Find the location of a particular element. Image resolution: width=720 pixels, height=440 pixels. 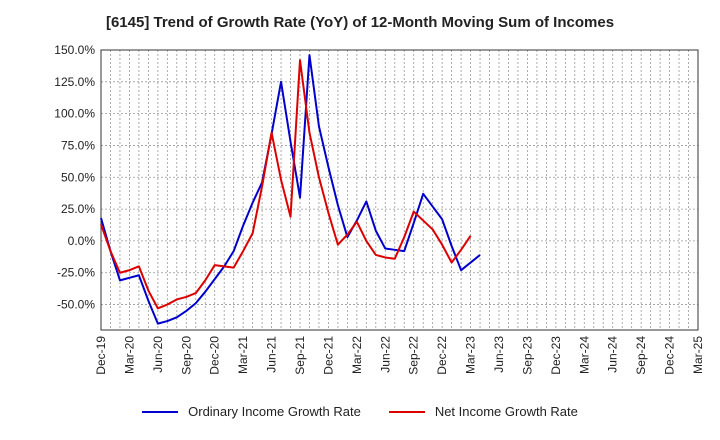

x-tick-label: Dec-21 is located at coordinates (328, 355).